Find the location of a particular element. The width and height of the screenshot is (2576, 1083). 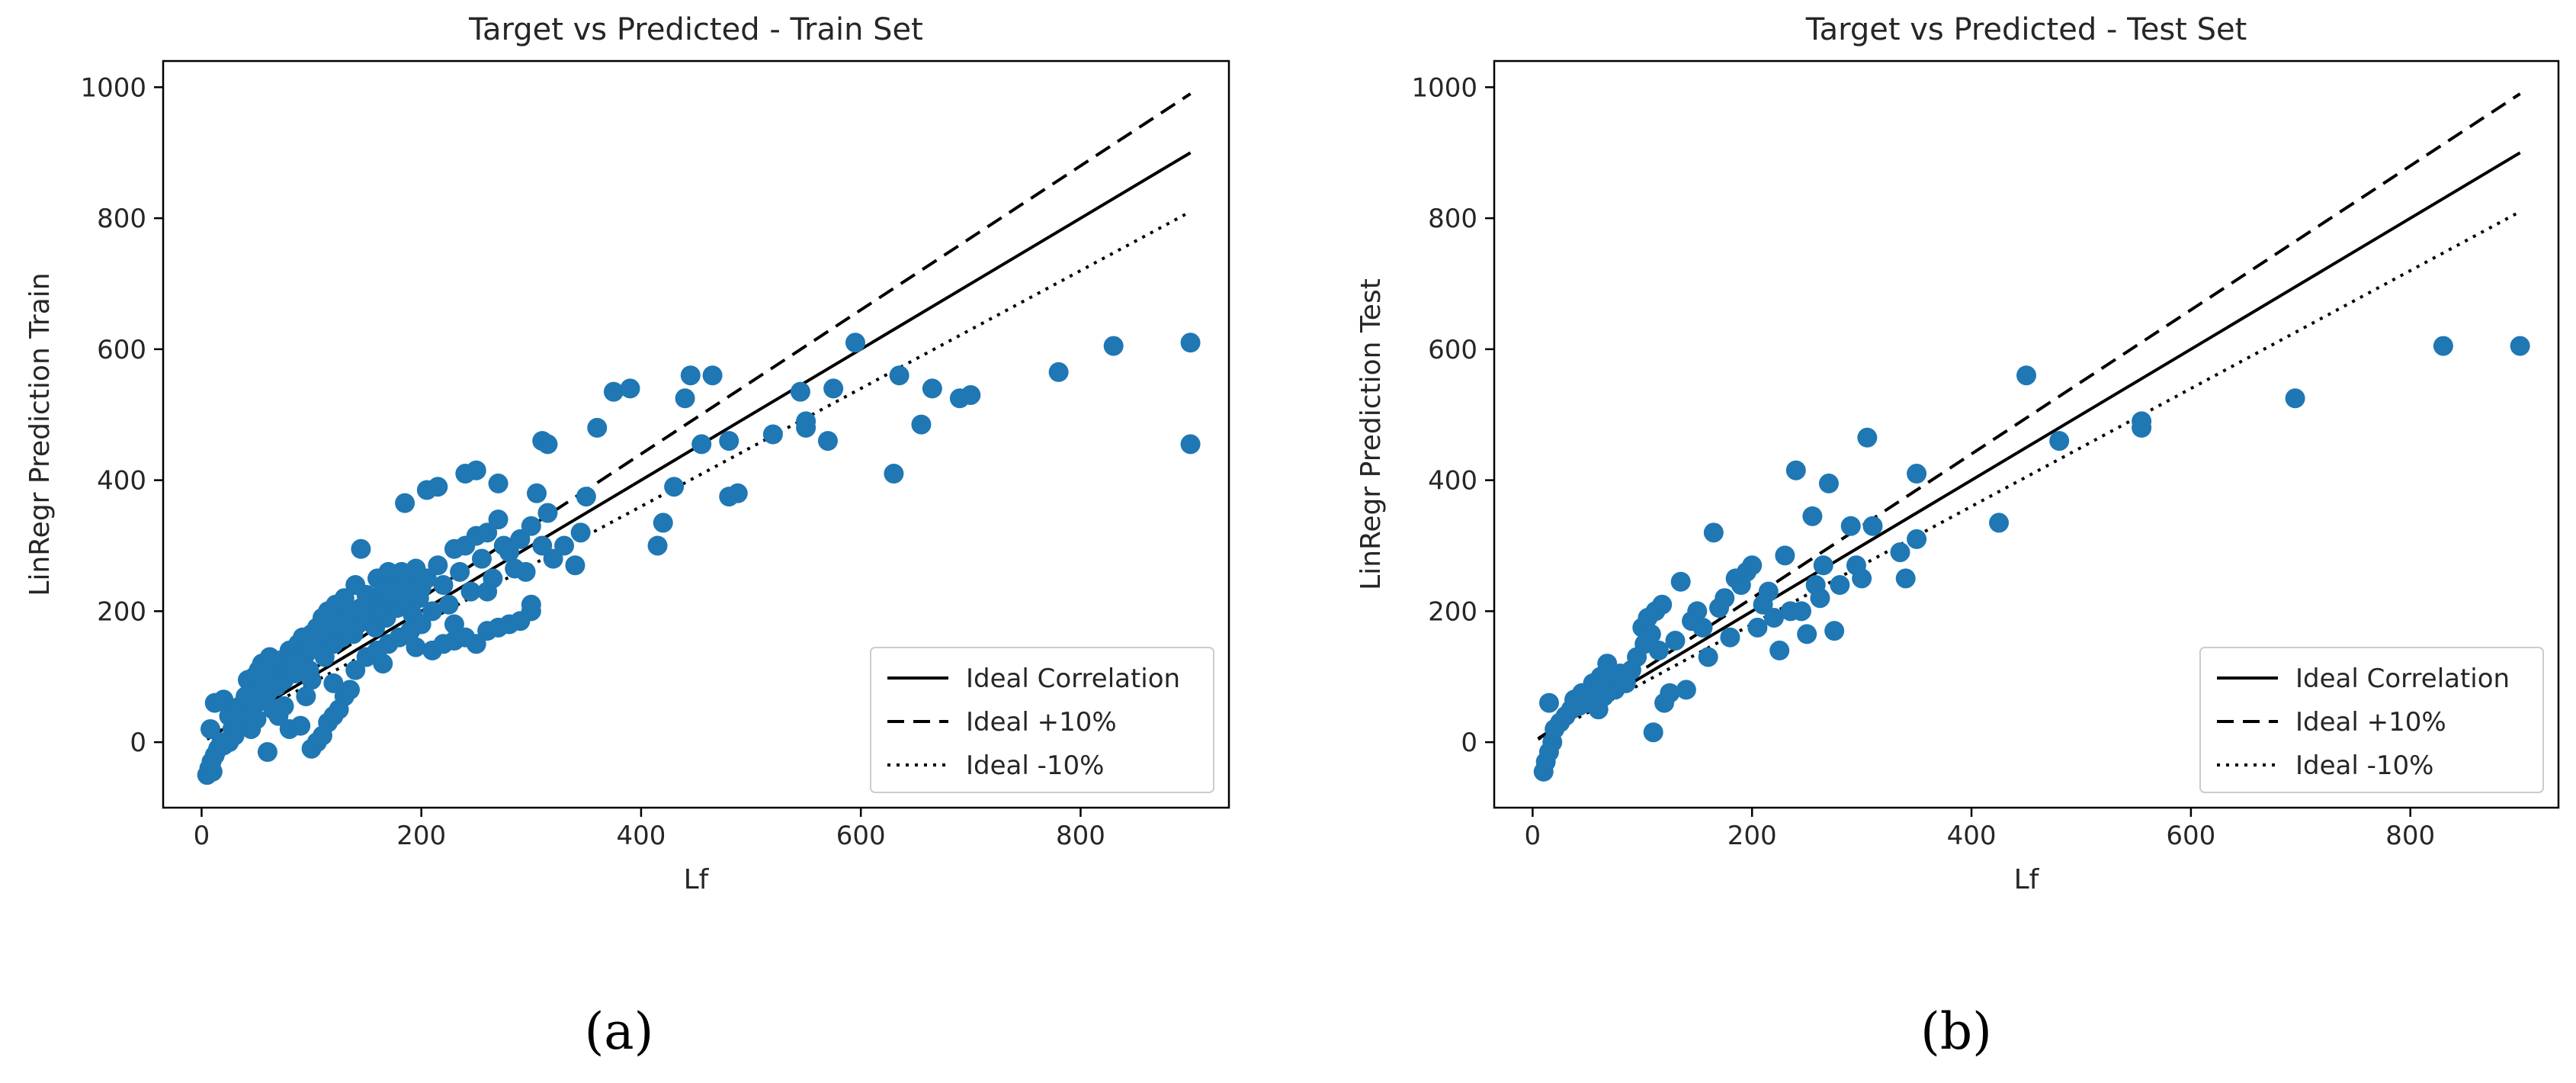

legend: Ideal Correlation Ideal +10% Ideal -10% is located at coordinates (2371, 720).